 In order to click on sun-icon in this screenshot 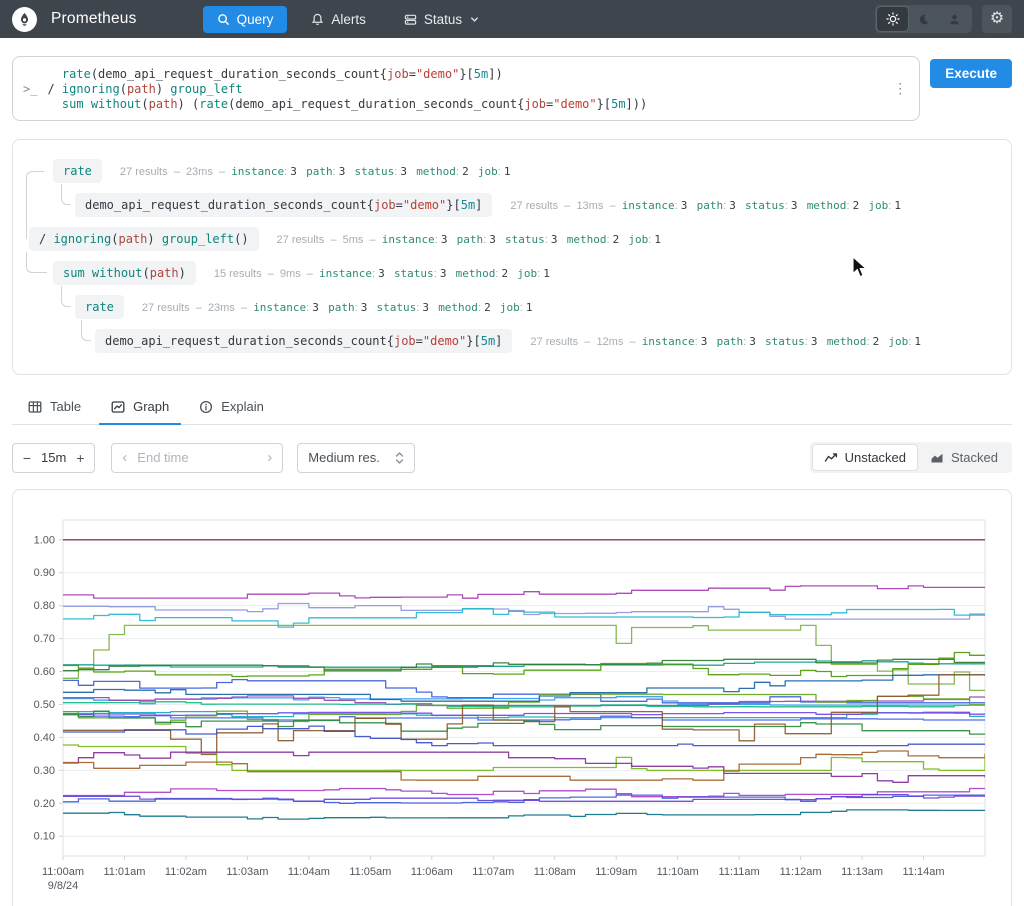, I will do `click(892, 19)`.